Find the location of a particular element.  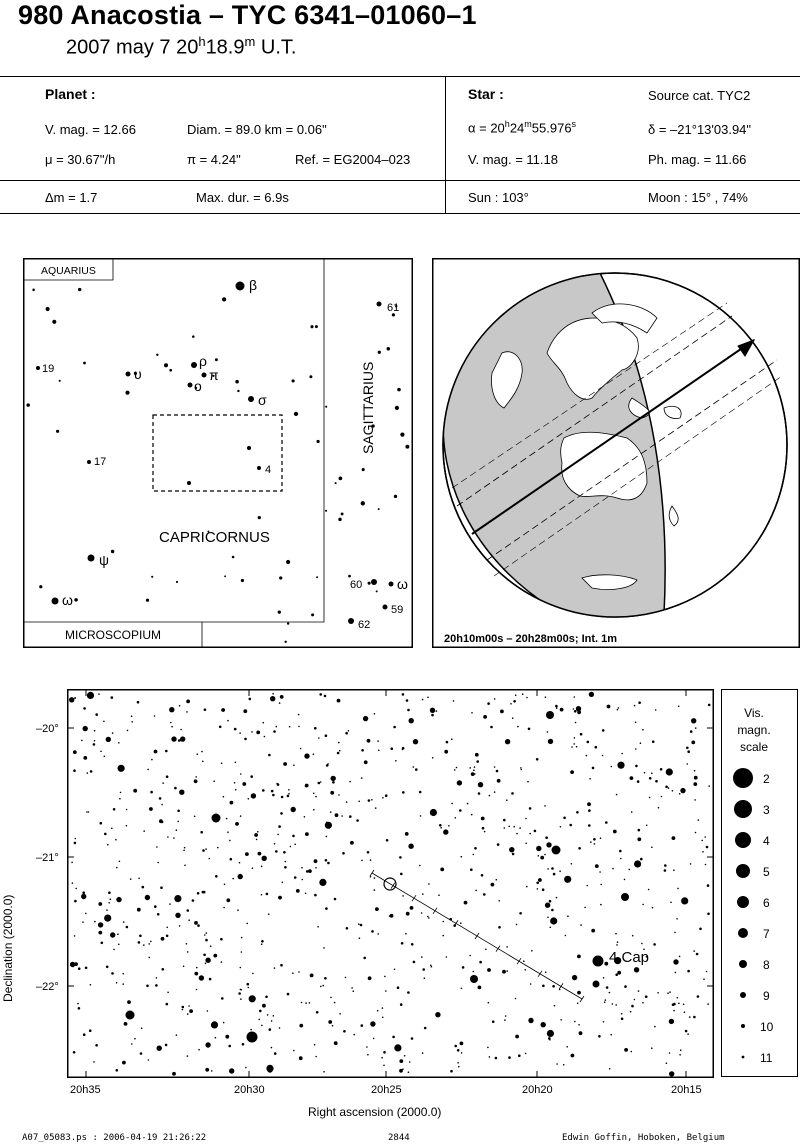

label-aquarius: AQUARIUS is located at coordinates (68, 271).